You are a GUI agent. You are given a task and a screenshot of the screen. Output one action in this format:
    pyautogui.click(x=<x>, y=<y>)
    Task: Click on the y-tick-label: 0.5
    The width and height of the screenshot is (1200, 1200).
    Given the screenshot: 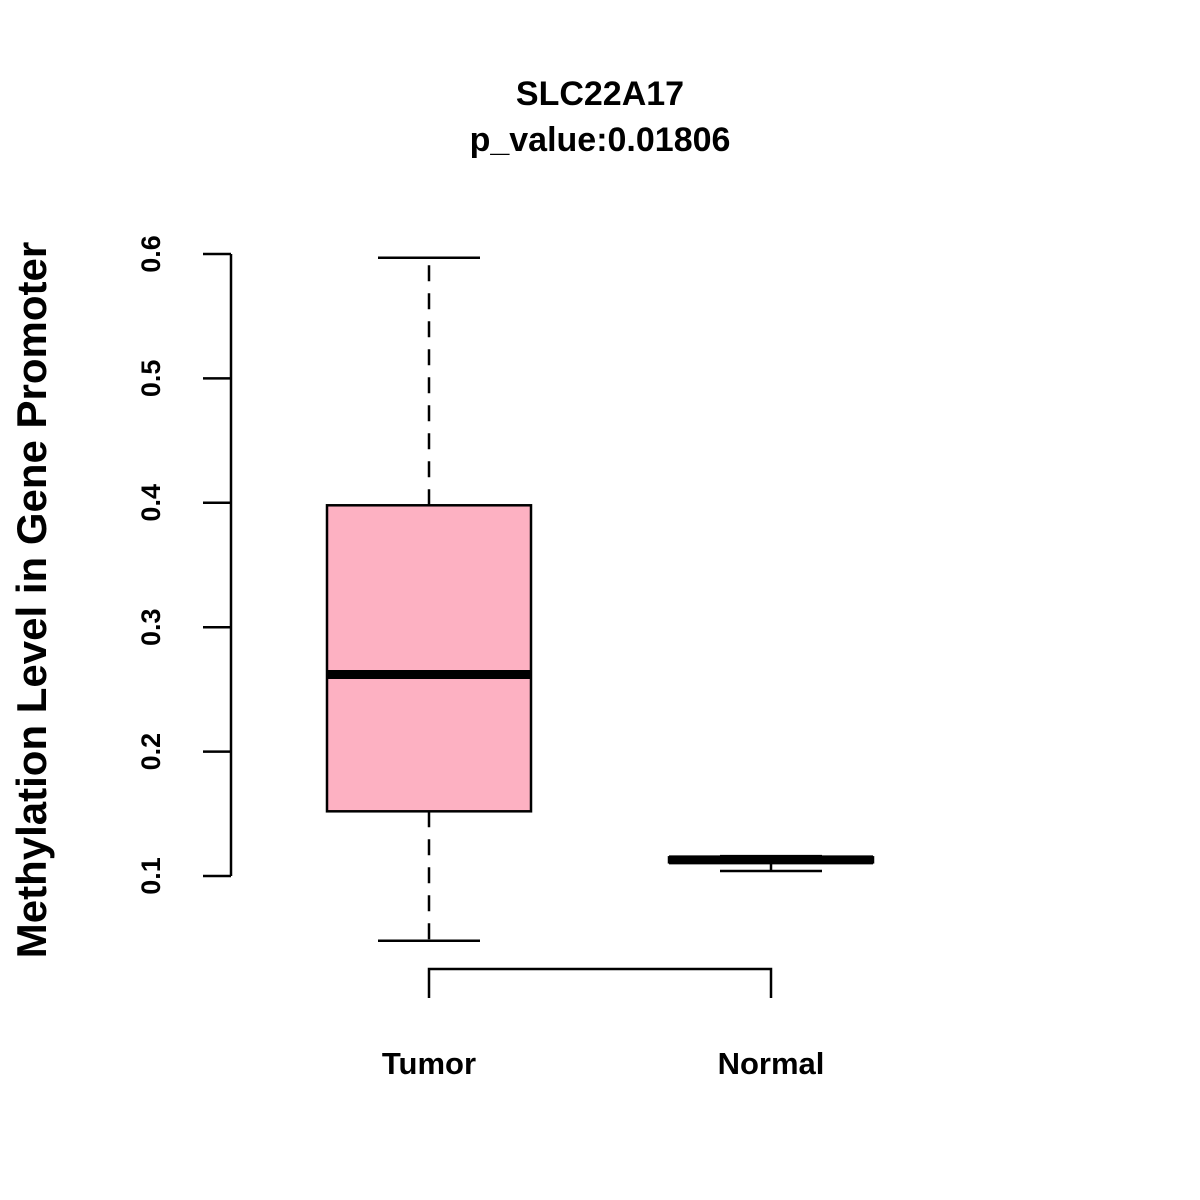 What is the action you would take?
    pyautogui.click(x=151, y=379)
    